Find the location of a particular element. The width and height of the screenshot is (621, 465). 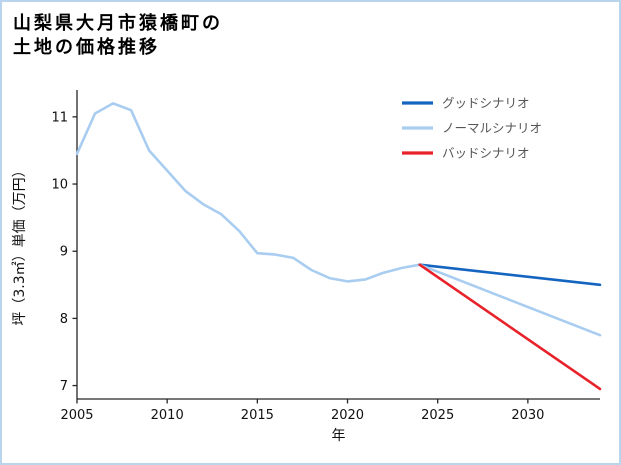

legend-label-normal: ノーマルシナリオ is located at coordinates (492, 128).